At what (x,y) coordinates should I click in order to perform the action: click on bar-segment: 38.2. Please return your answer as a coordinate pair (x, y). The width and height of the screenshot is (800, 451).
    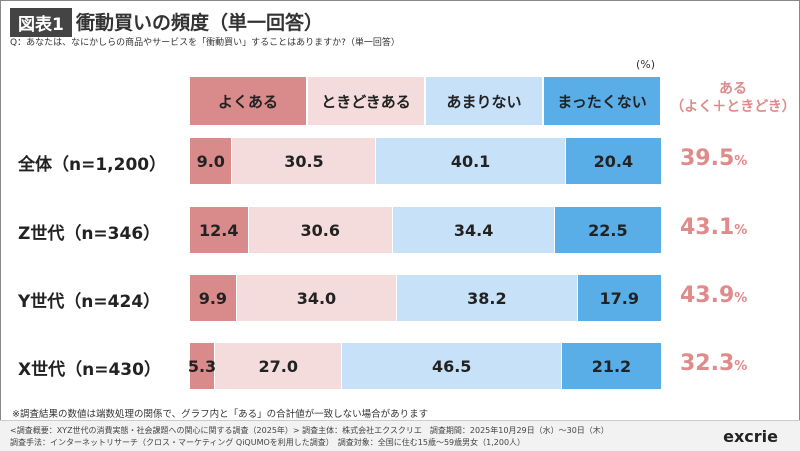
    Looking at the image, I should click on (487, 298).